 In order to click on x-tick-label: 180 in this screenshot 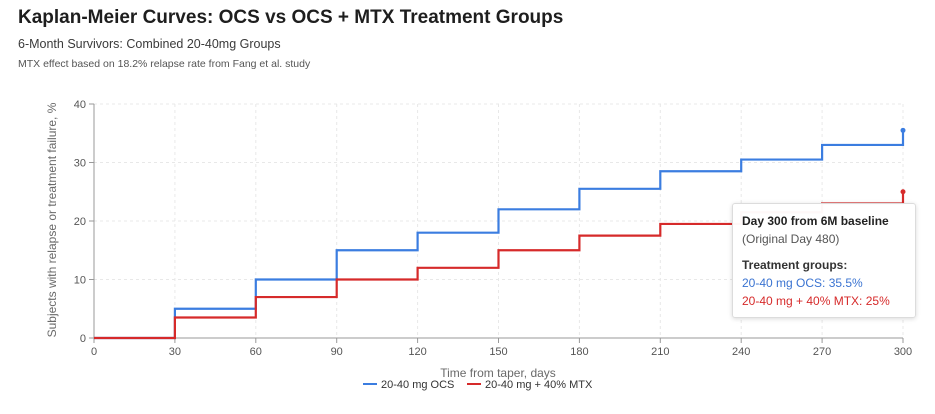, I will do `click(579, 352)`.